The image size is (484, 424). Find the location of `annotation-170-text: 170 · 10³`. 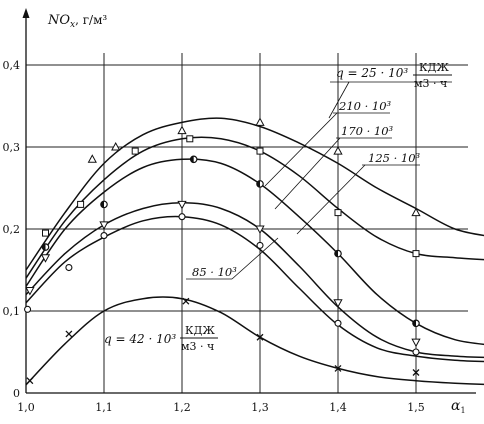

annotation-170-text: 170 · 10³ is located at coordinates (367, 131).